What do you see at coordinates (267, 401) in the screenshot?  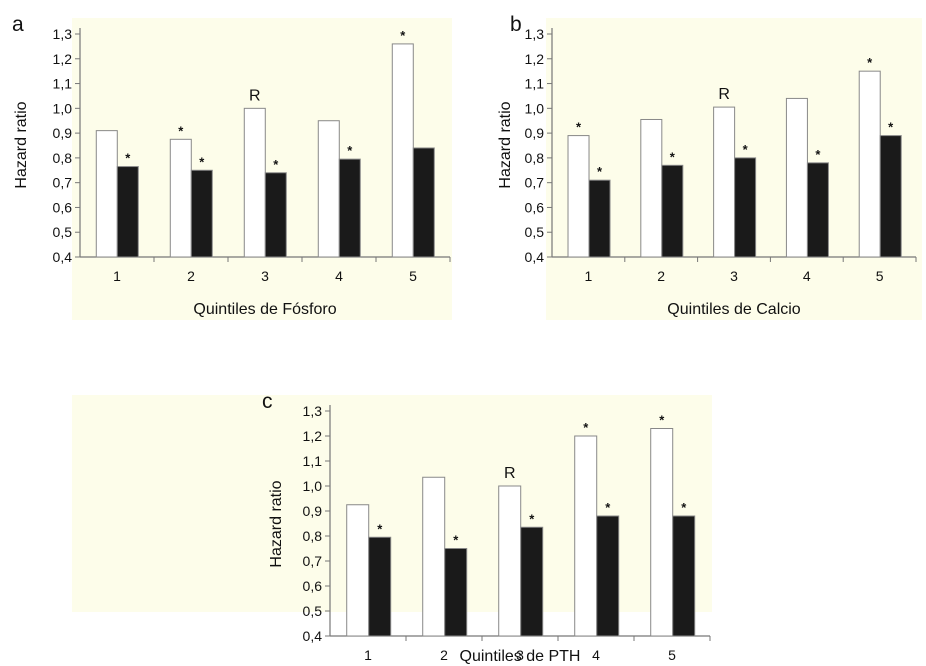 I see `panel-letter: c` at bounding box center [267, 401].